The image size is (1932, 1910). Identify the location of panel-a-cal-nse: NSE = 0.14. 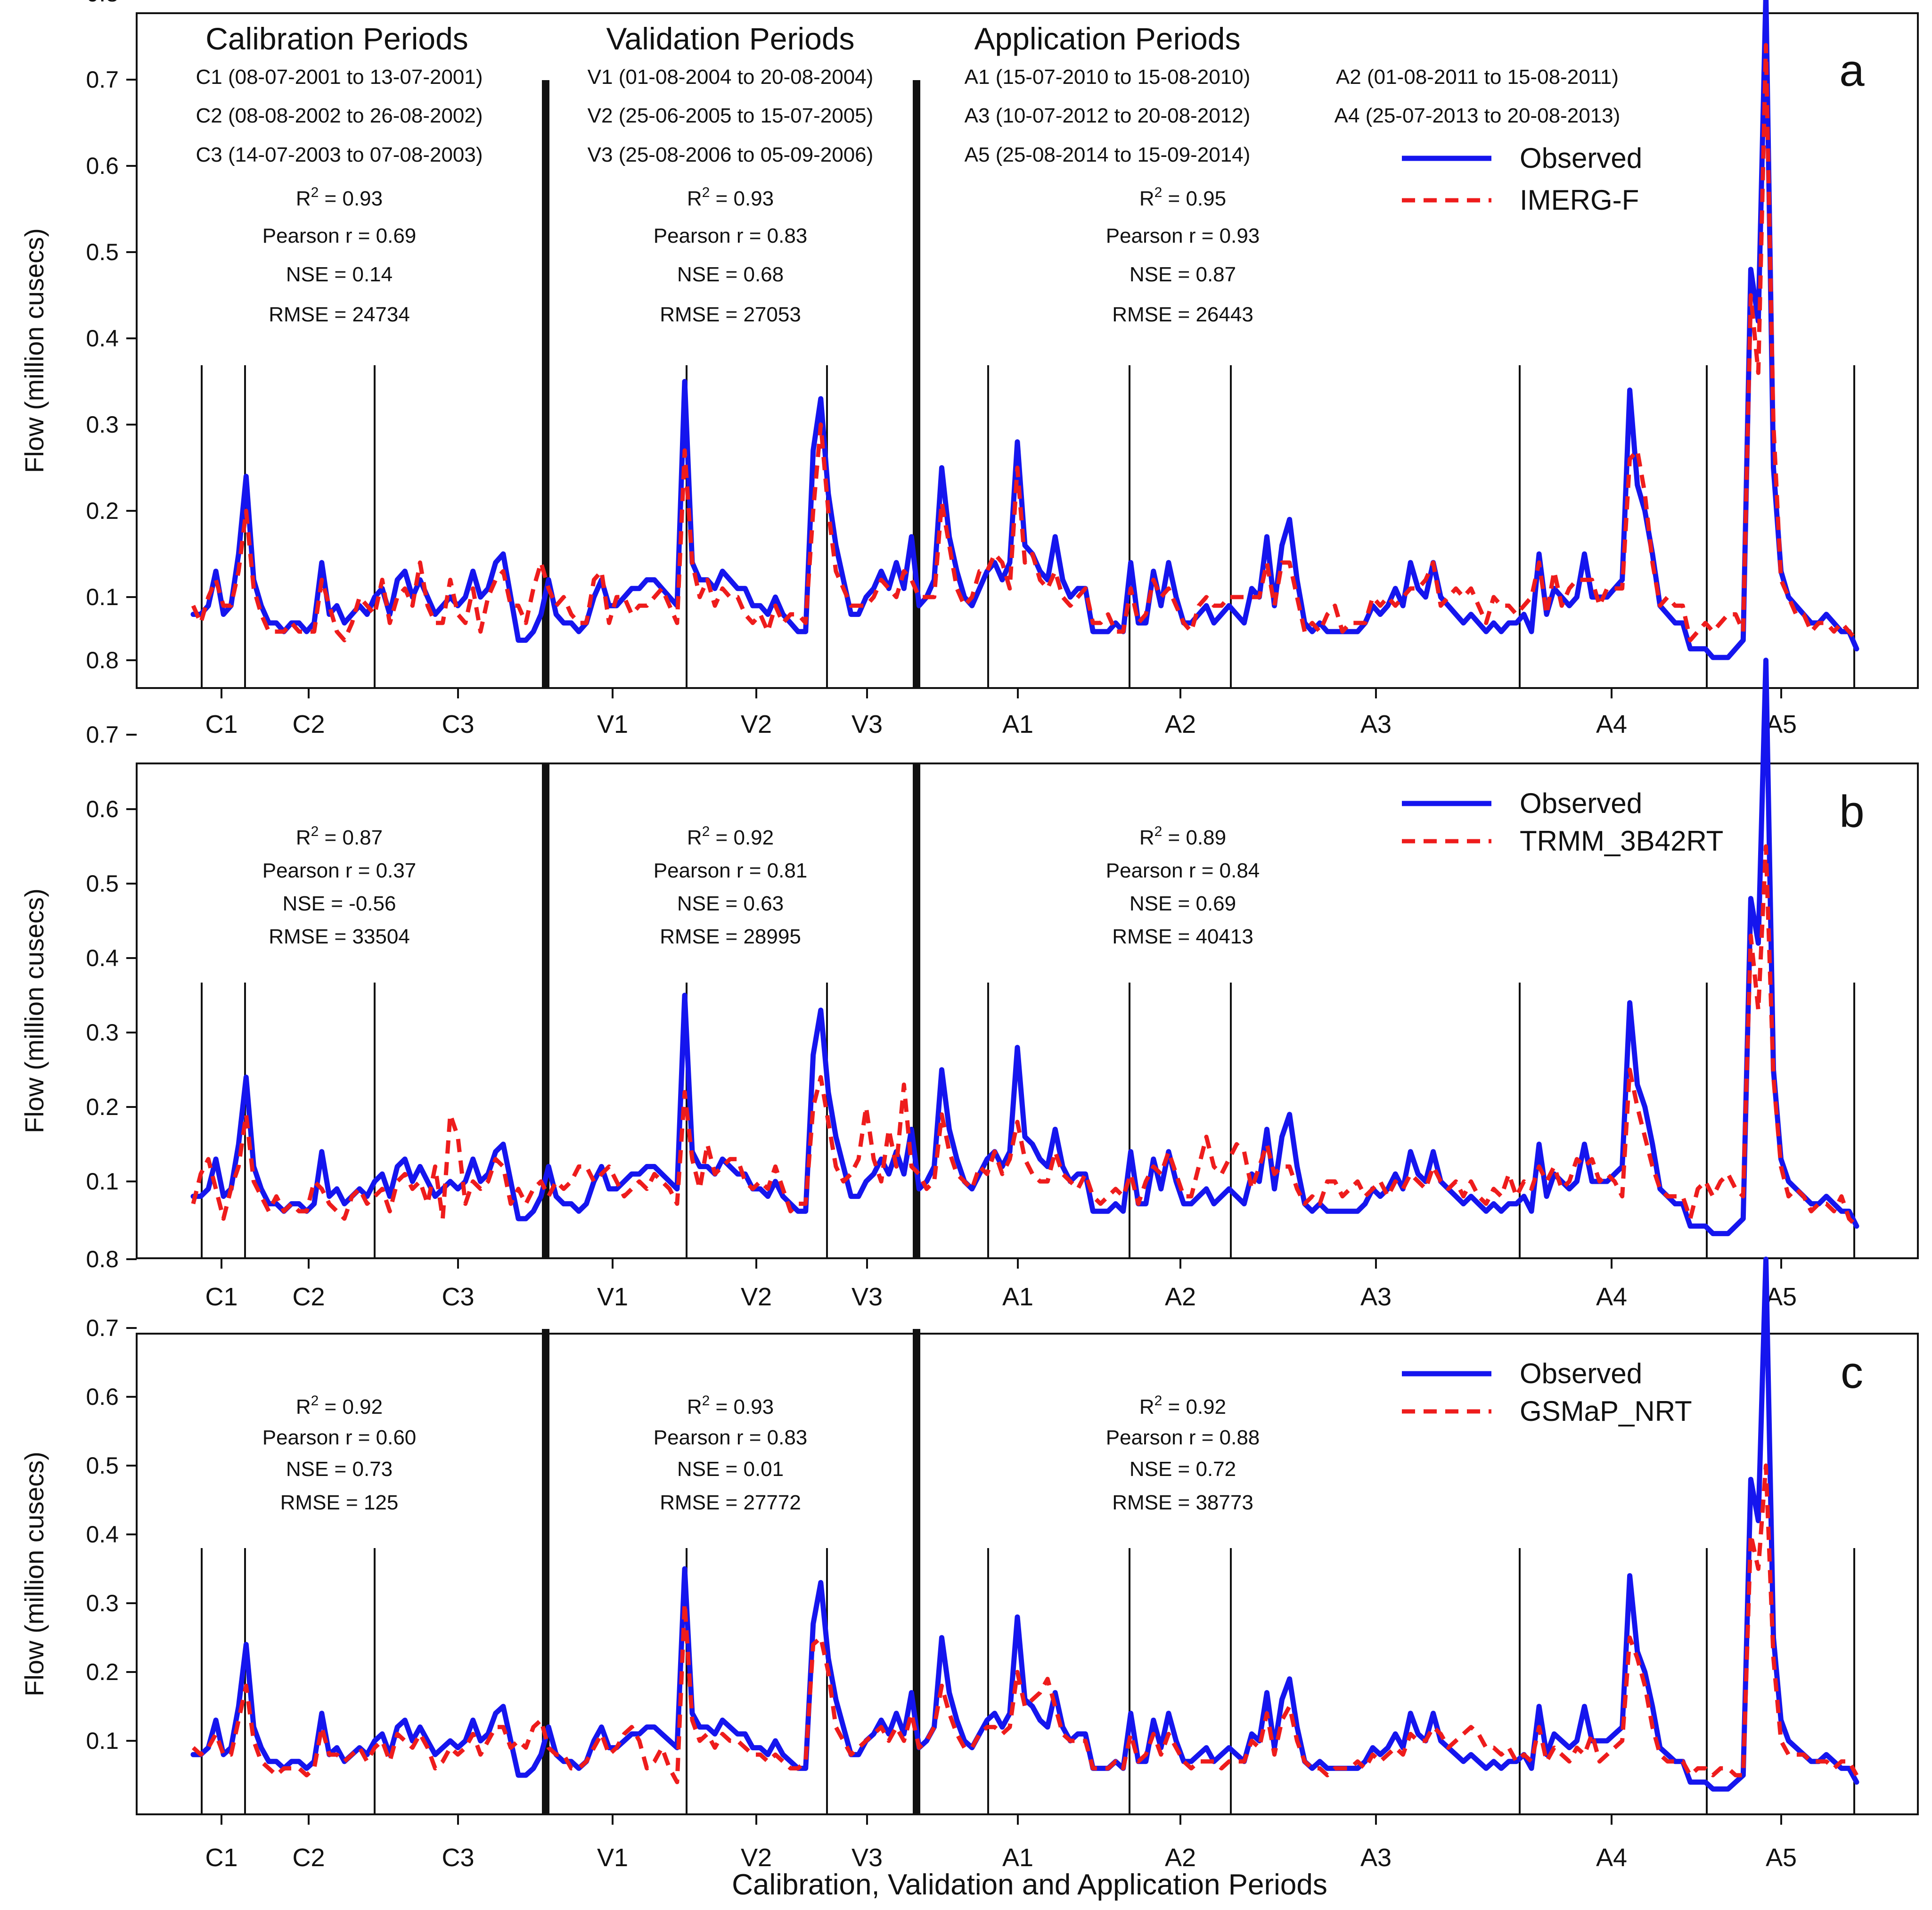
(339, 275).